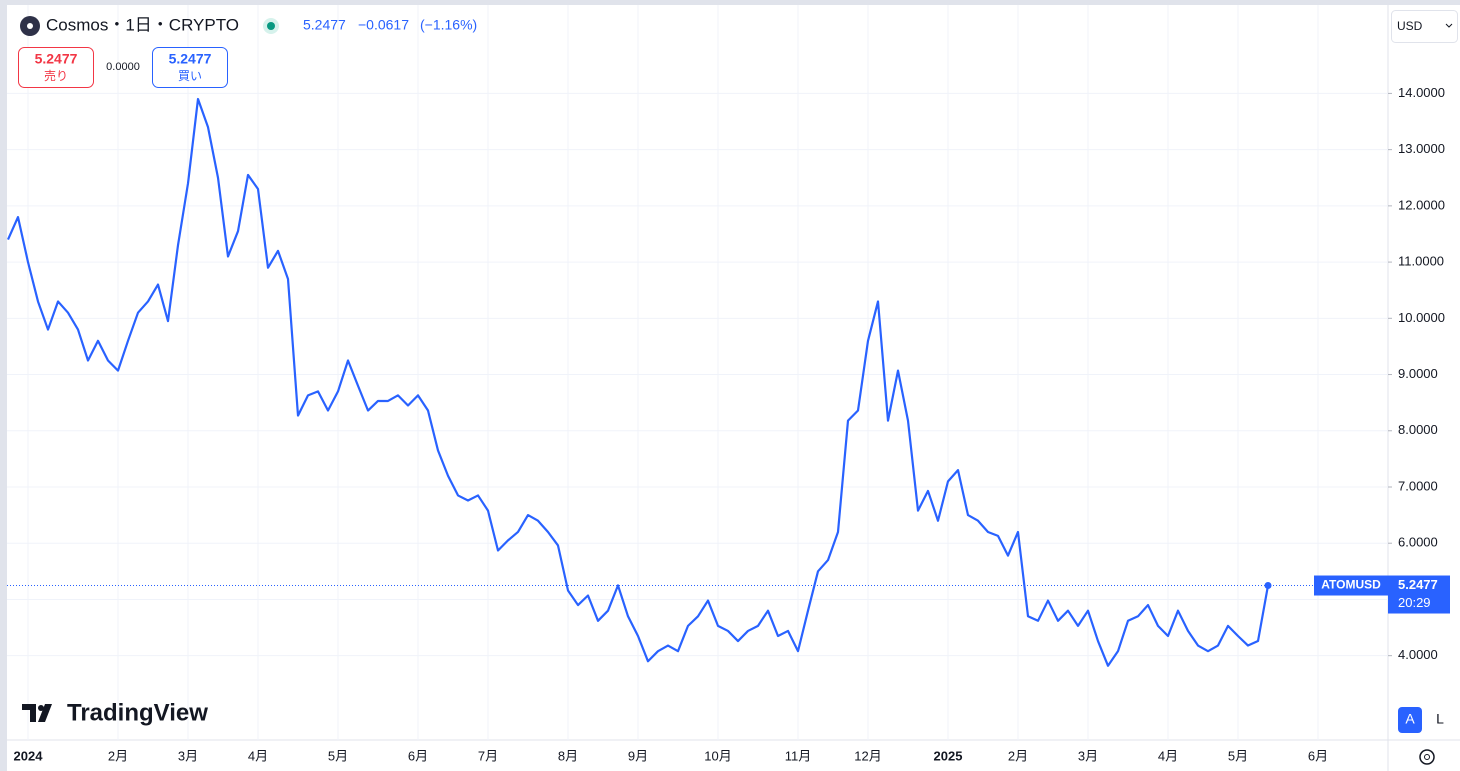 The image size is (1460, 771). Describe the element at coordinates (638, 755) in the screenshot. I see `x-tick-label: 9月` at that location.